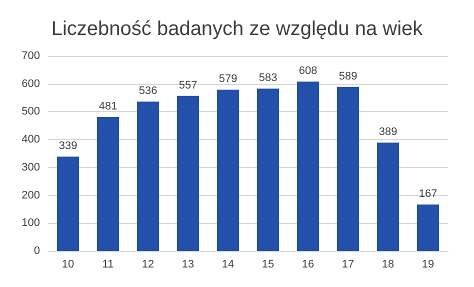  What do you see at coordinates (31, 140) in the screenshot?
I see `y-tick-label: 400` at bounding box center [31, 140].